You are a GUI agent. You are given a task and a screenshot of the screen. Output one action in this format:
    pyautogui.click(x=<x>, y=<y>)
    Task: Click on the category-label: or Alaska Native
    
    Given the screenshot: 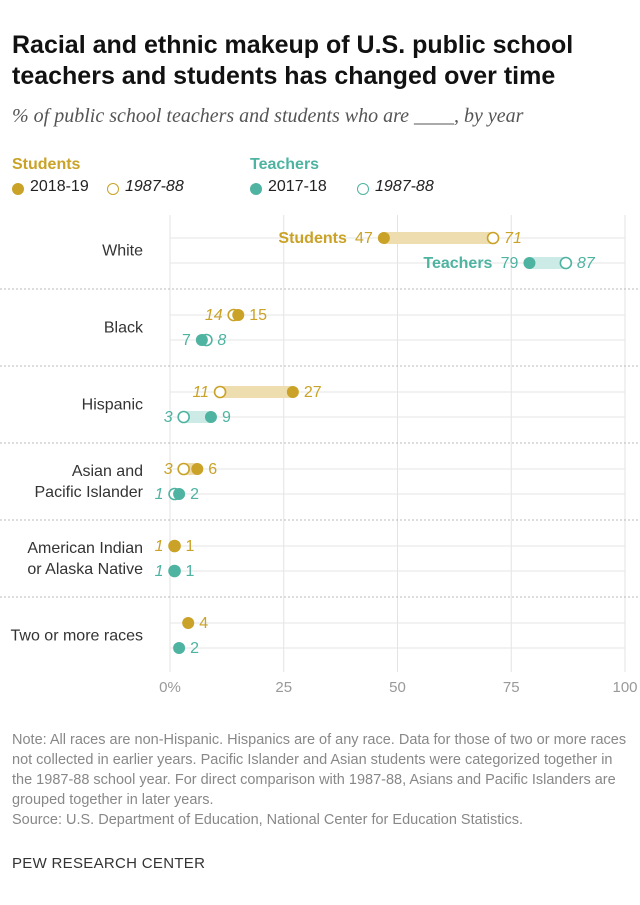 What is the action you would take?
    pyautogui.click(x=85, y=569)
    